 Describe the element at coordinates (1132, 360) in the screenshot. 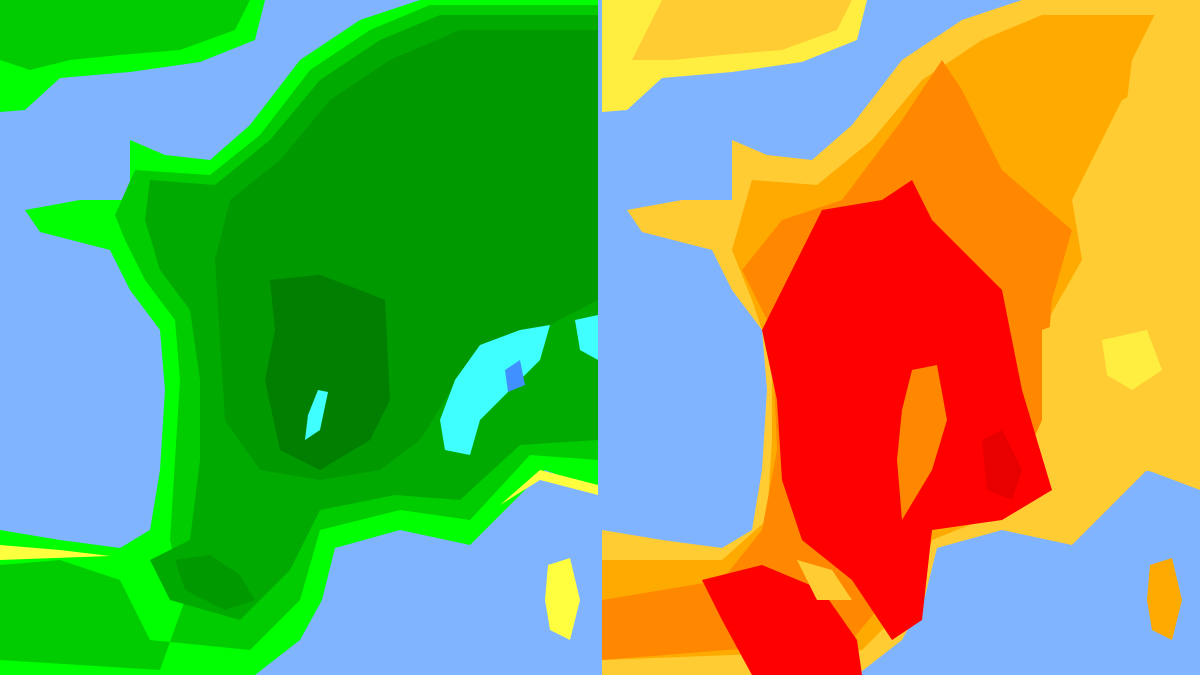

I see `alps-peak-zone` at that location.